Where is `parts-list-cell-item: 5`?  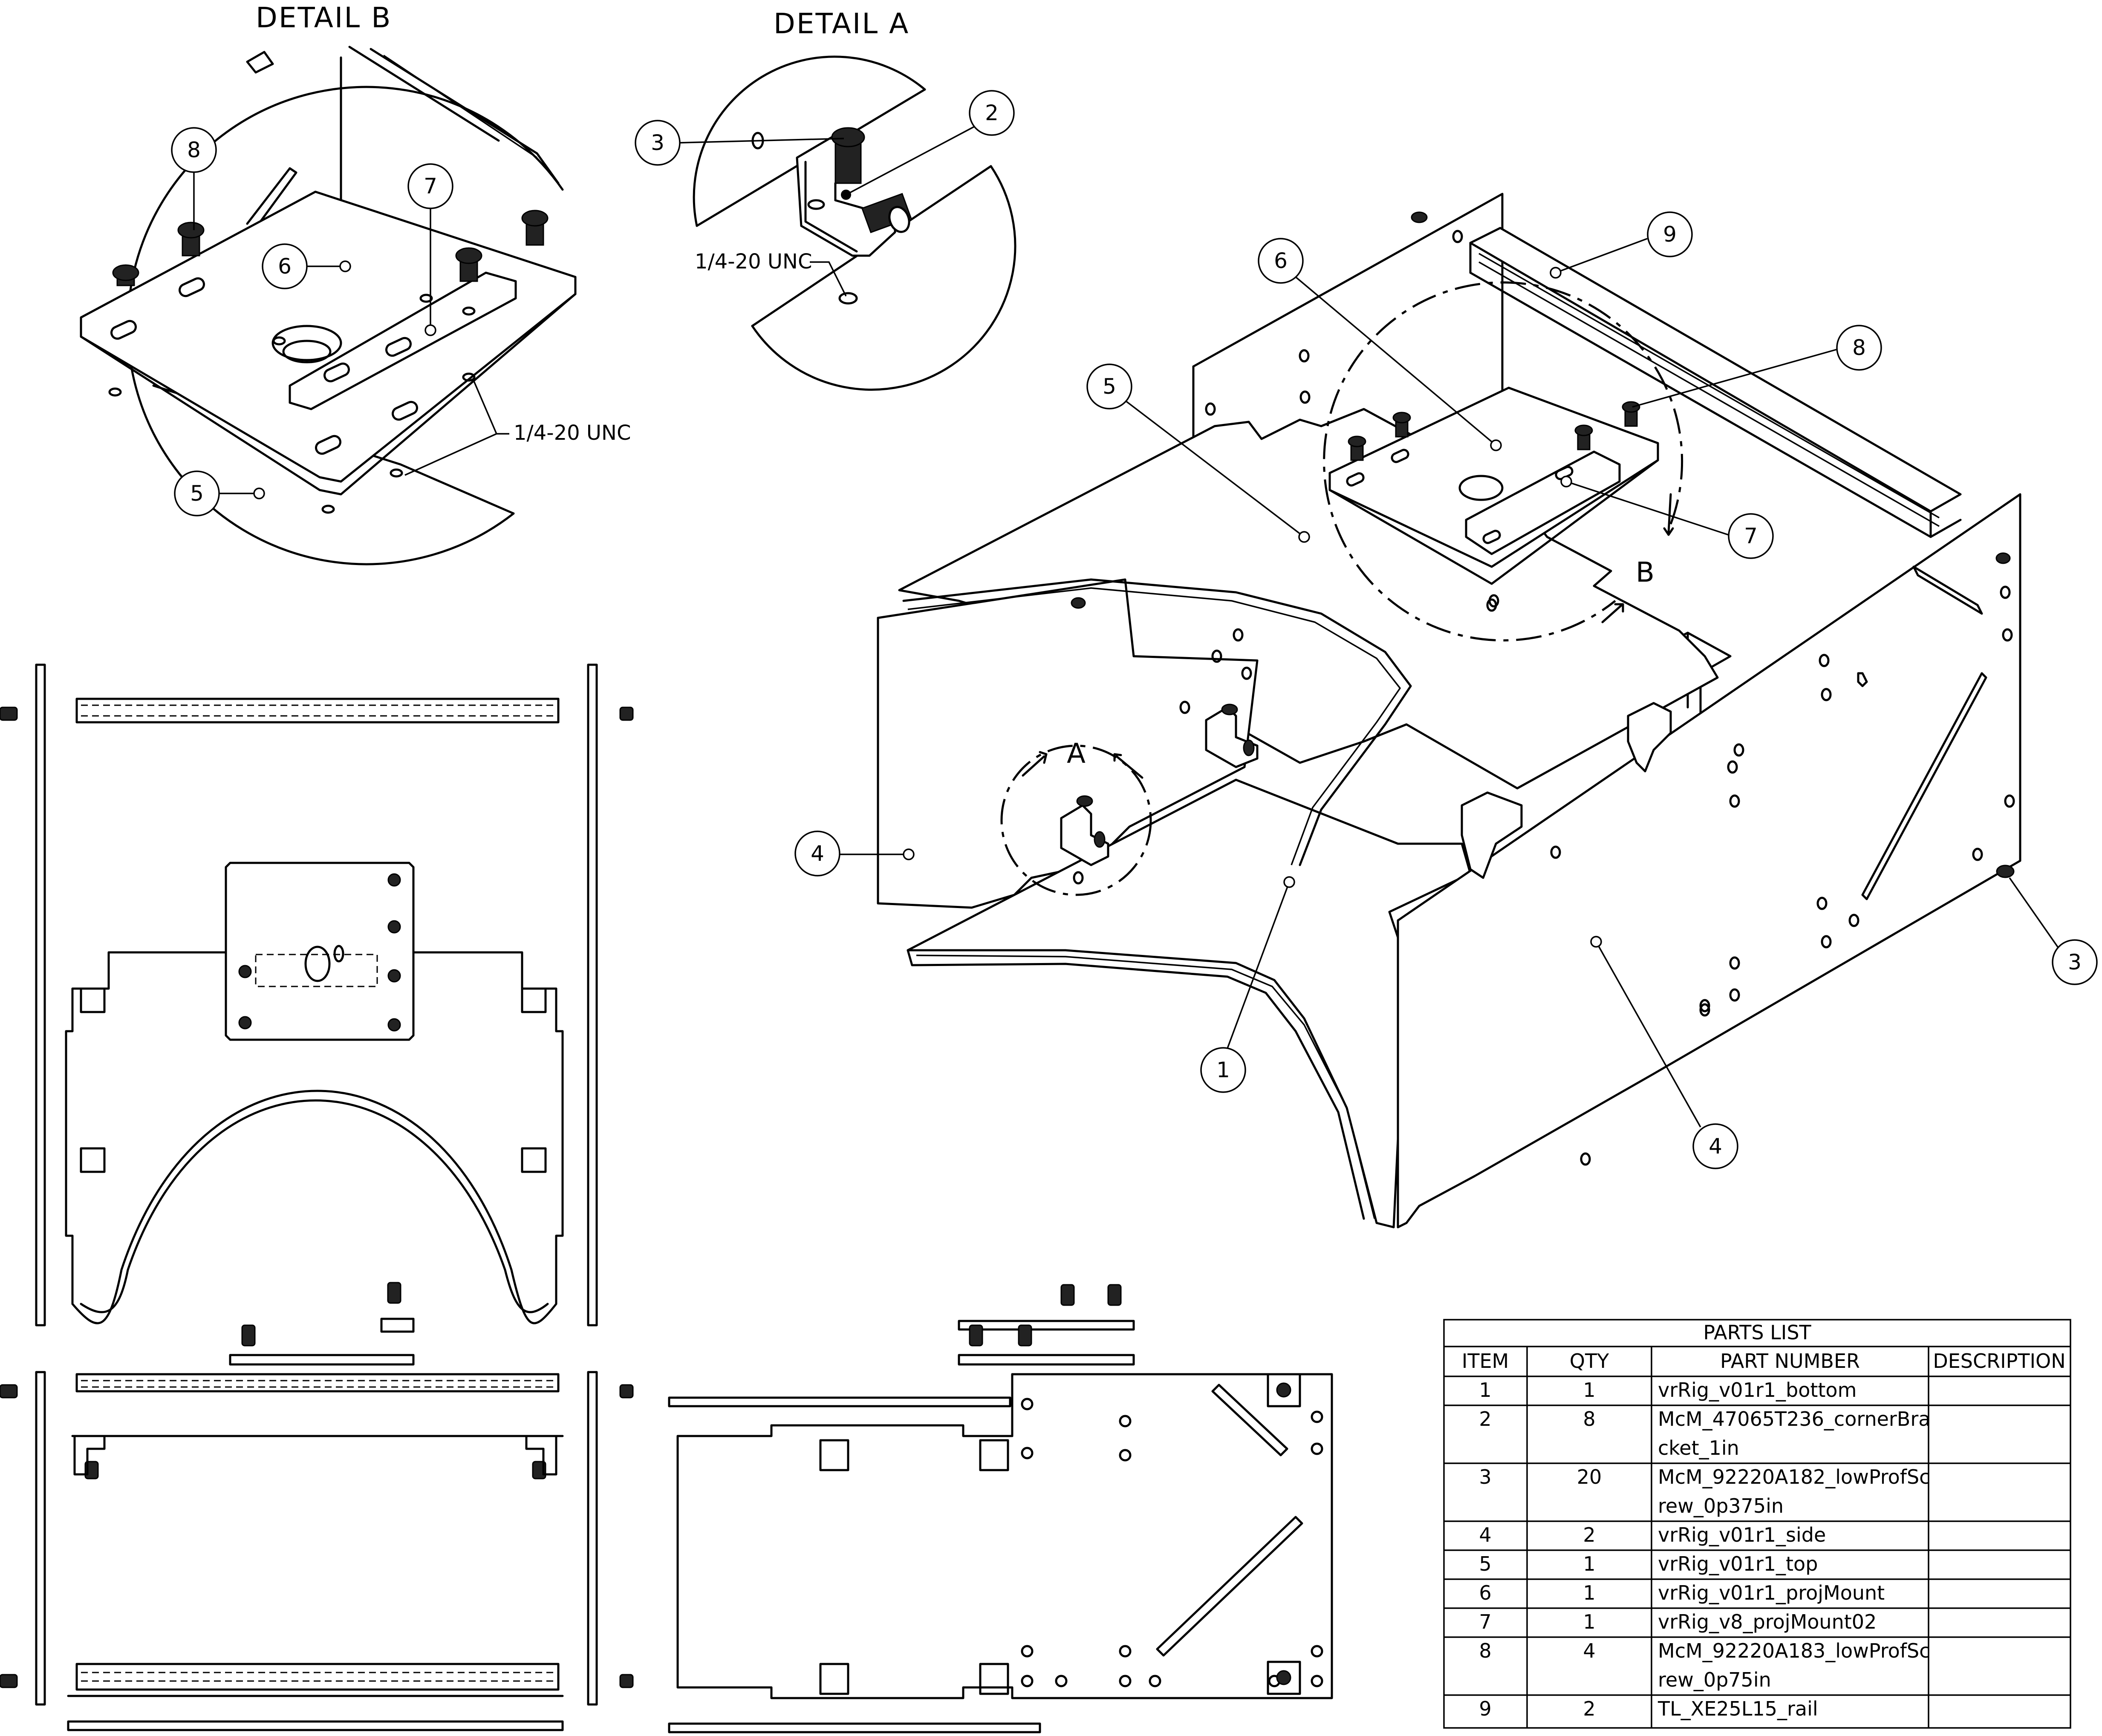
parts-list-cell-item: 5 is located at coordinates (1485, 1563).